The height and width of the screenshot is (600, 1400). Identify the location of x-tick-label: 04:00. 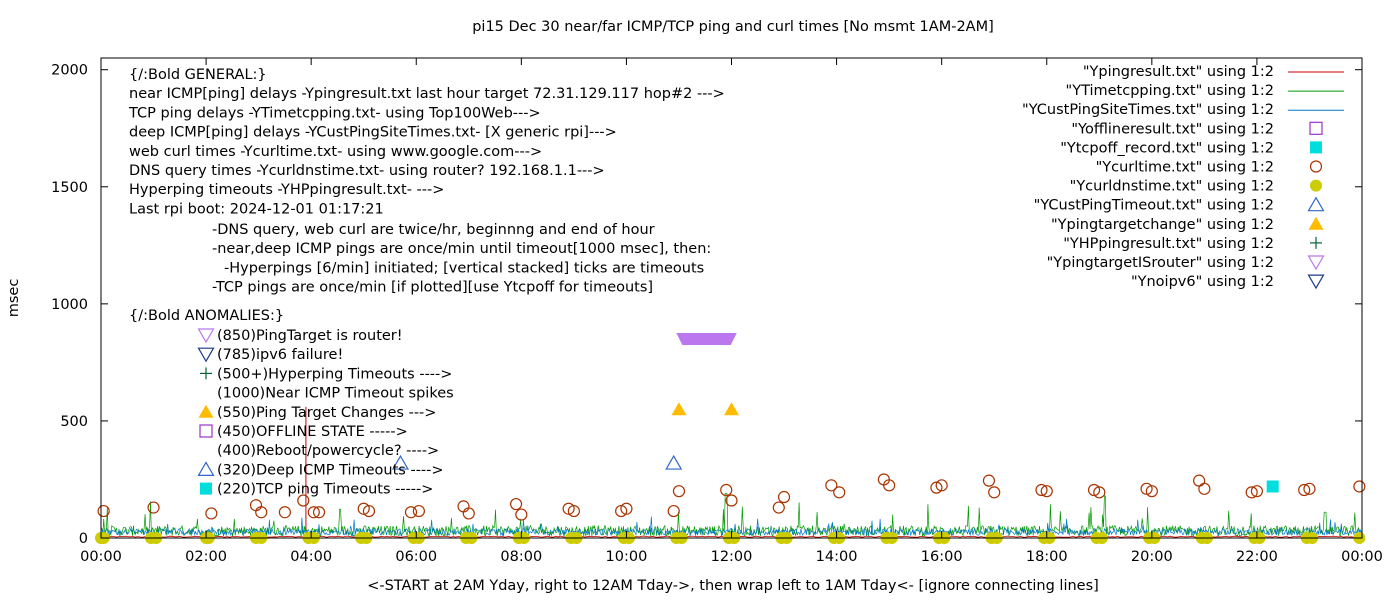
(311, 557).